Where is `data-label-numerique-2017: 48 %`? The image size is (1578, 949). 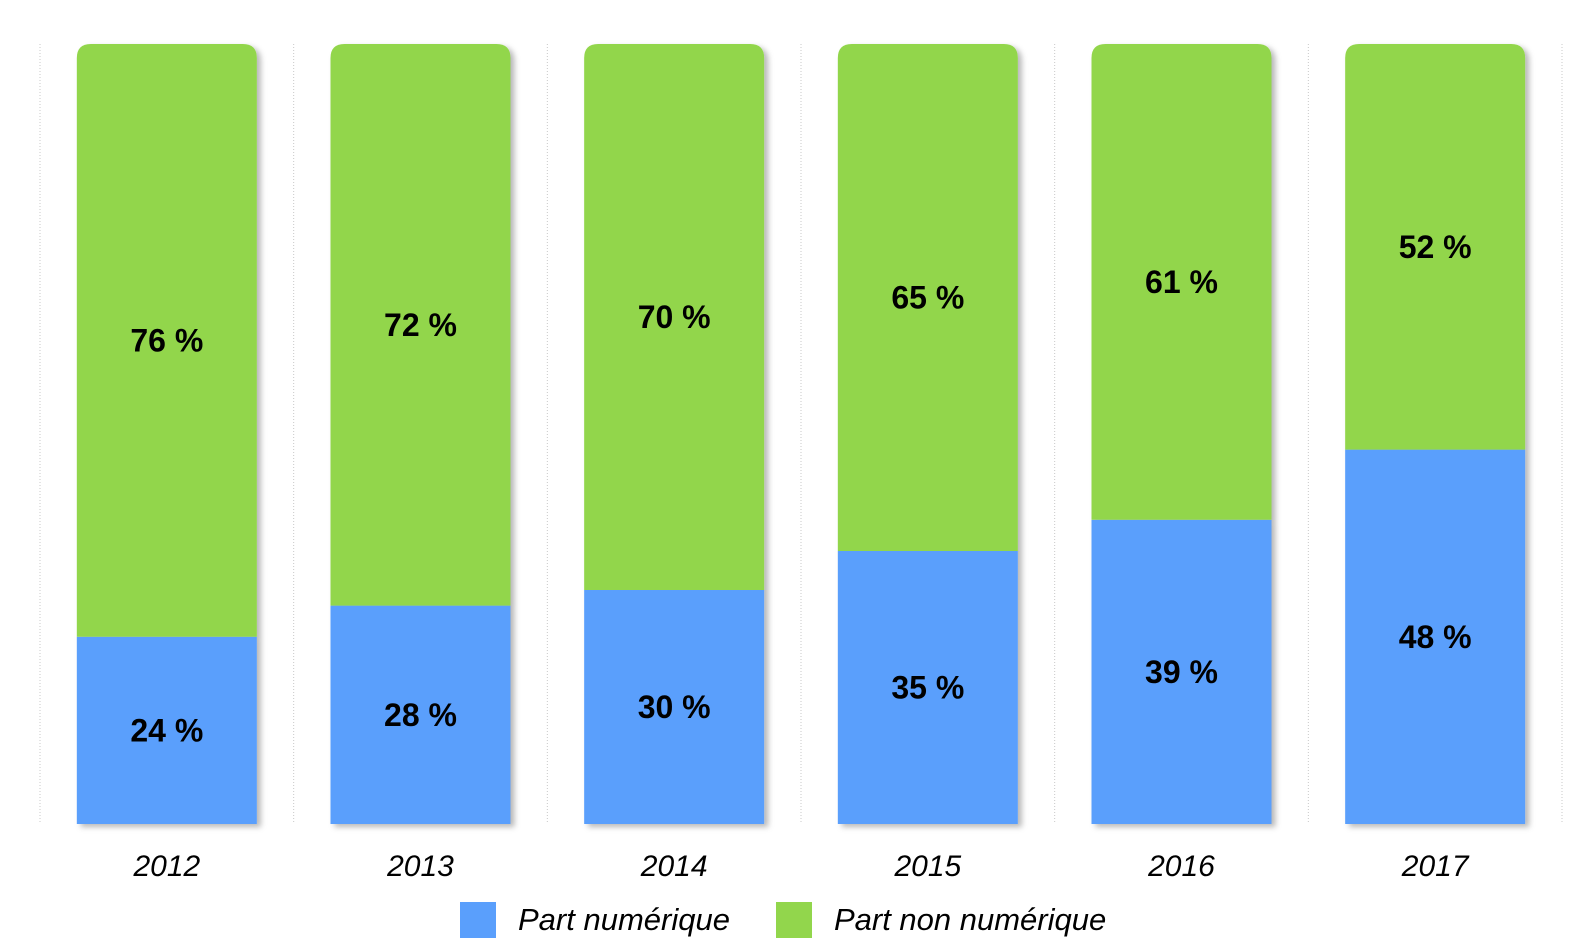 data-label-numerique-2017: 48 % is located at coordinates (1435, 637).